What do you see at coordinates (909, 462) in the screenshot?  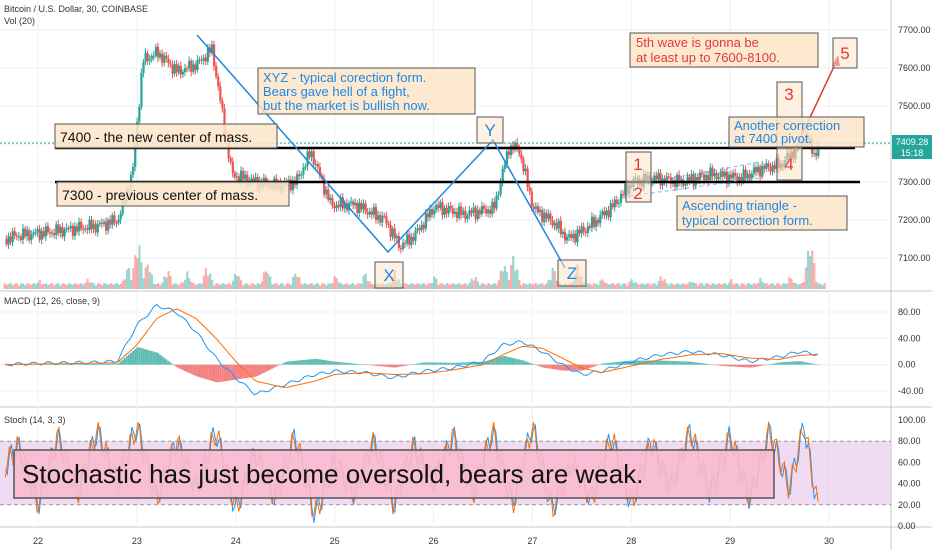 I see `stoch-tick-label: 60.00` at bounding box center [909, 462].